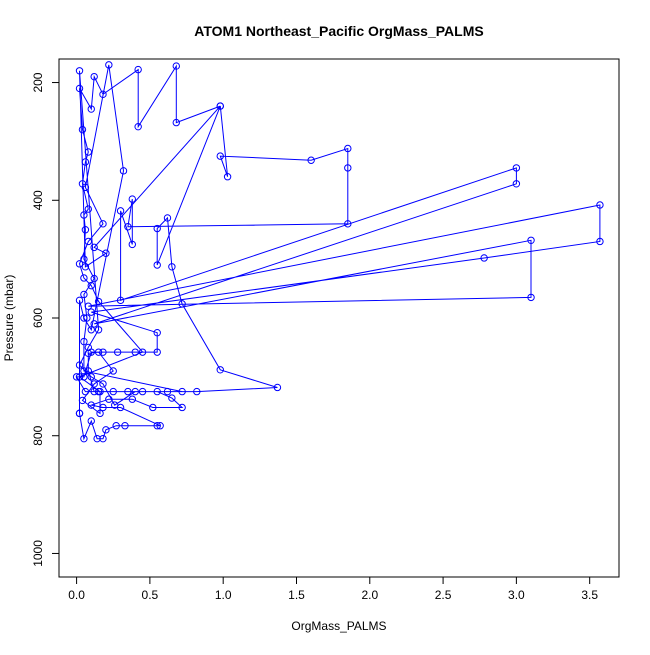 The width and height of the screenshot is (650, 655). What do you see at coordinates (589, 595) in the screenshot?
I see `x-tick-label: 3.5` at bounding box center [589, 595].